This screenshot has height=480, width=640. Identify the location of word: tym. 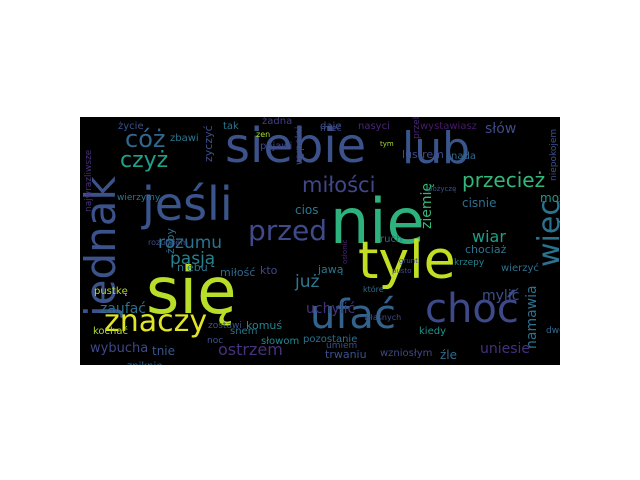
(387, 144).